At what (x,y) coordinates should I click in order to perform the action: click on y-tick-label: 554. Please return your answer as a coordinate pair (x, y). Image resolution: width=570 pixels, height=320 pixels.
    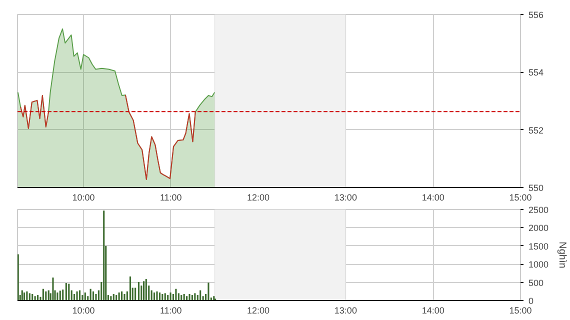
    Looking at the image, I should click on (536, 73).